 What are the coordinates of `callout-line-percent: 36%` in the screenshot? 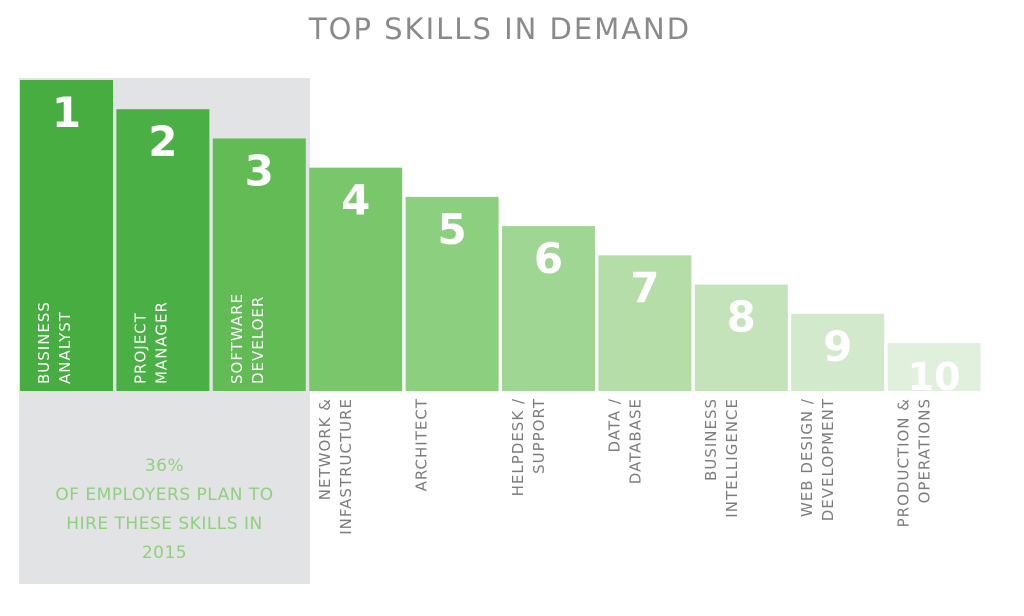 It's located at (164, 466).